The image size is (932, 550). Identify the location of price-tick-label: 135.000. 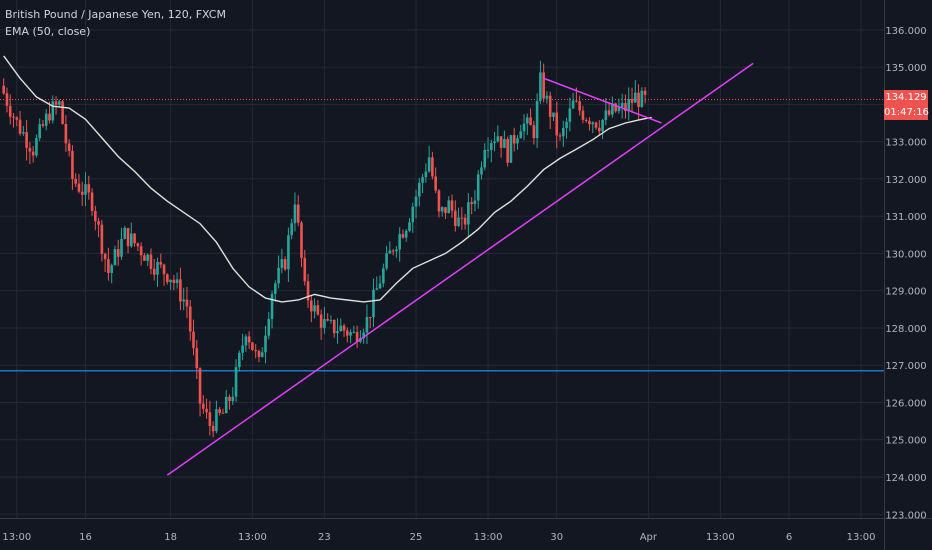
(905, 68).